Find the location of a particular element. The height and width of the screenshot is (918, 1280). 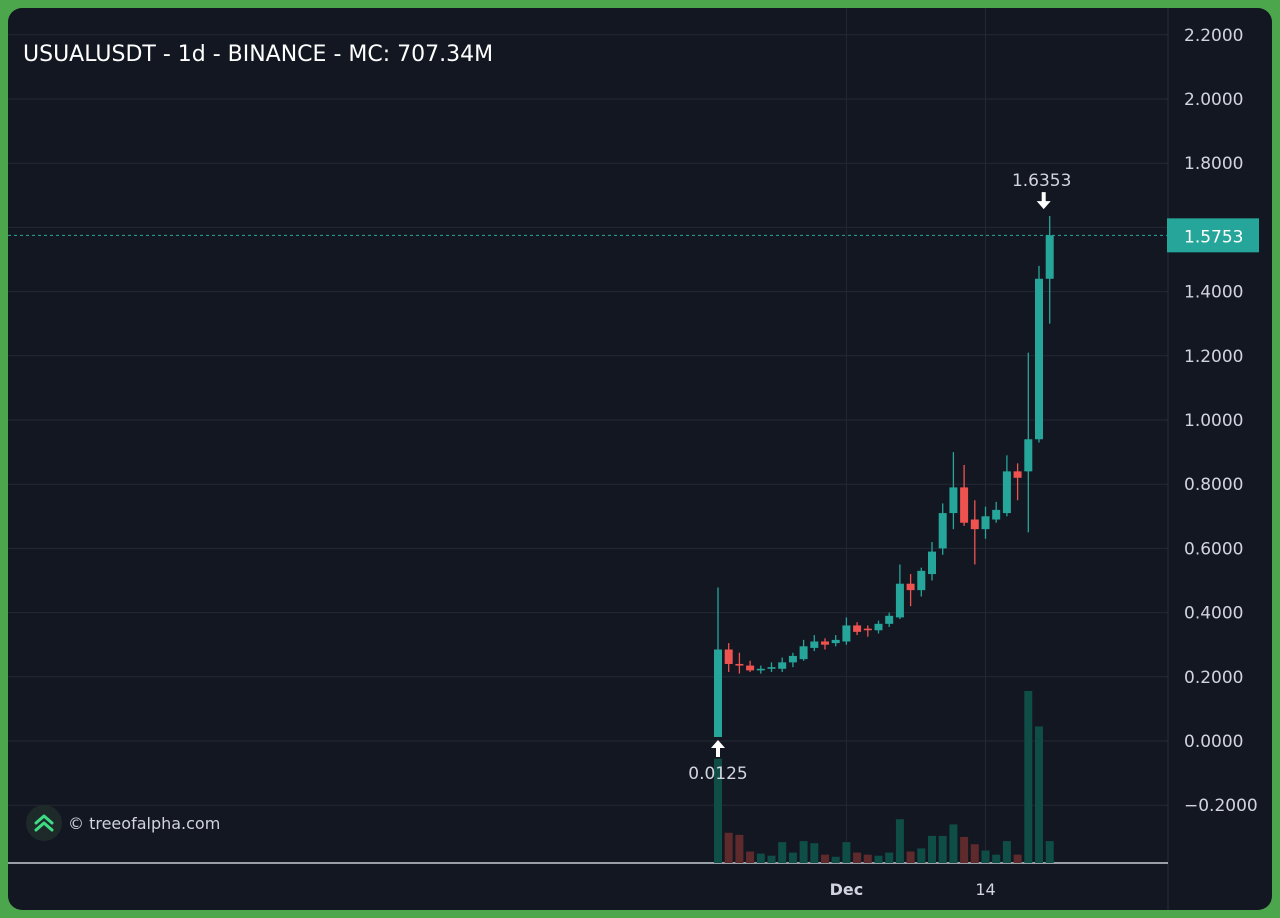

high-price-label: 1.6353 is located at coordinates (1041, 181).